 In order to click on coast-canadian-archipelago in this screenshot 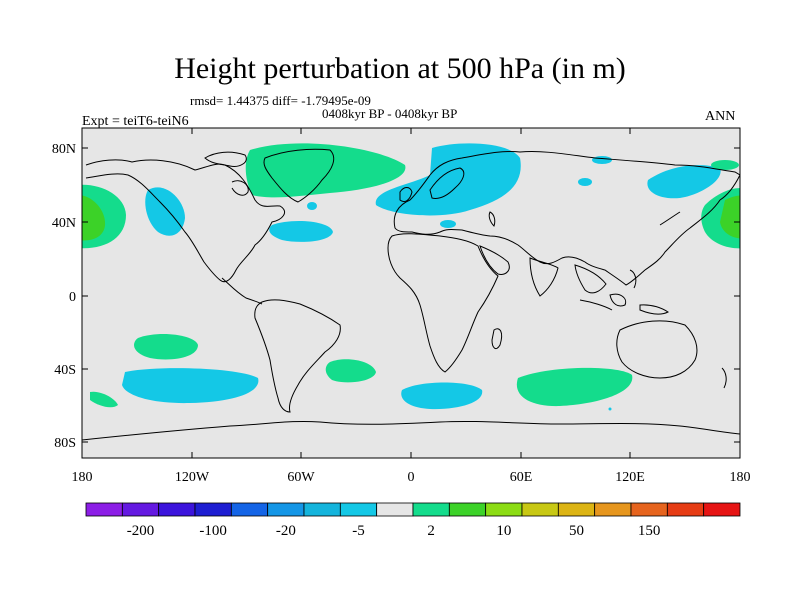, I will do `click(225, 159)`.